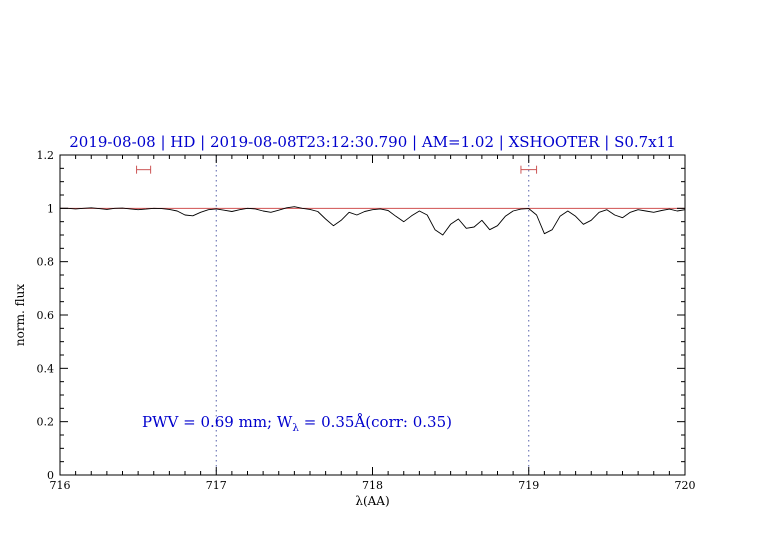 The height and width of the screenshot is (542, 782). I want to click on pwv-annotation: PWV = 0.69 mm; Wλ = 0.35Å(corr: 0.35), so click(297, 423).